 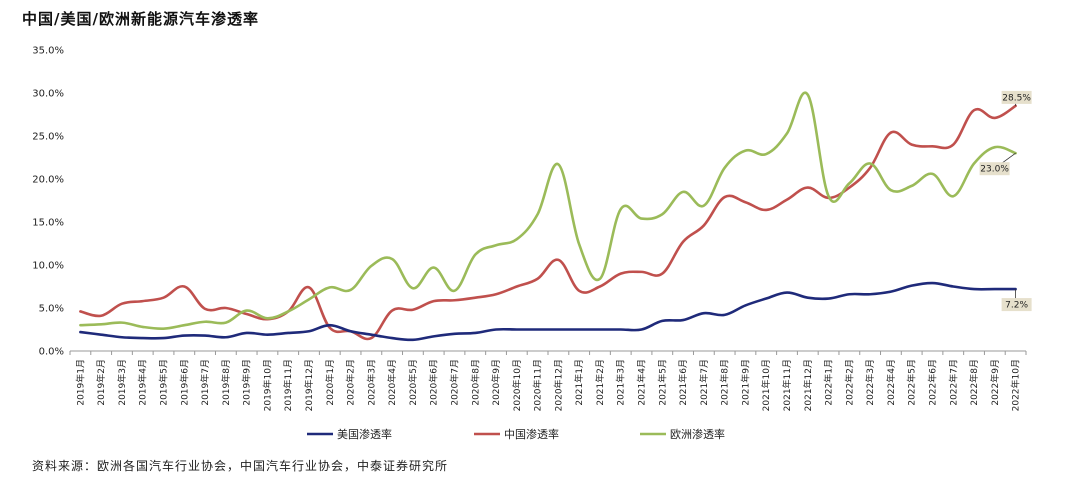 I want to click on y-tick-label: 25.0%, so click(x=48, y=137).